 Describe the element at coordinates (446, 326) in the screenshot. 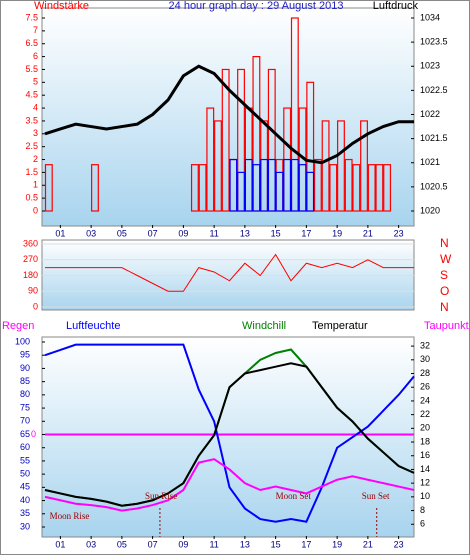

I see `legend-label: Taupunkt` at that location.